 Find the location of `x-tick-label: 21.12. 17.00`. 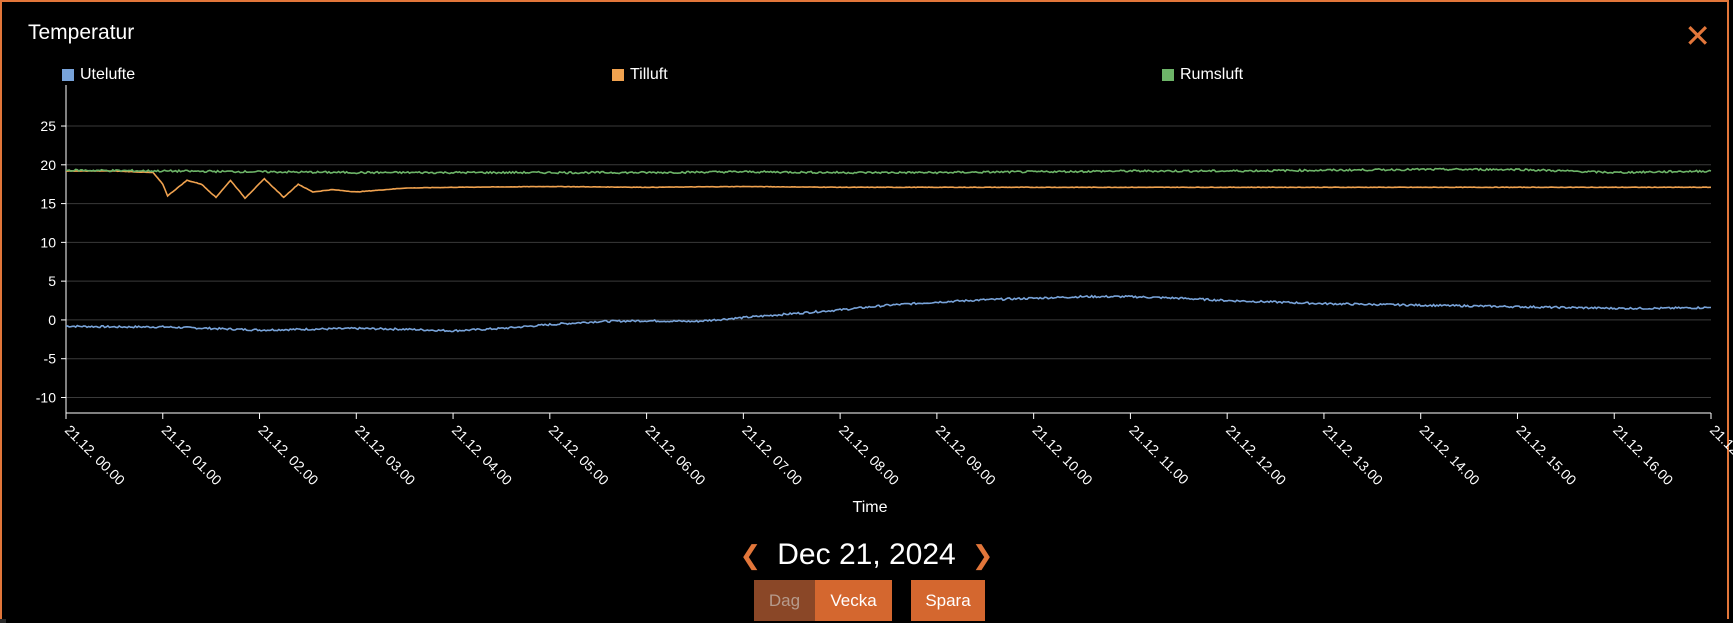

x-tick-label: 21.12. 17.00 is located at coordinates (1720, 455).